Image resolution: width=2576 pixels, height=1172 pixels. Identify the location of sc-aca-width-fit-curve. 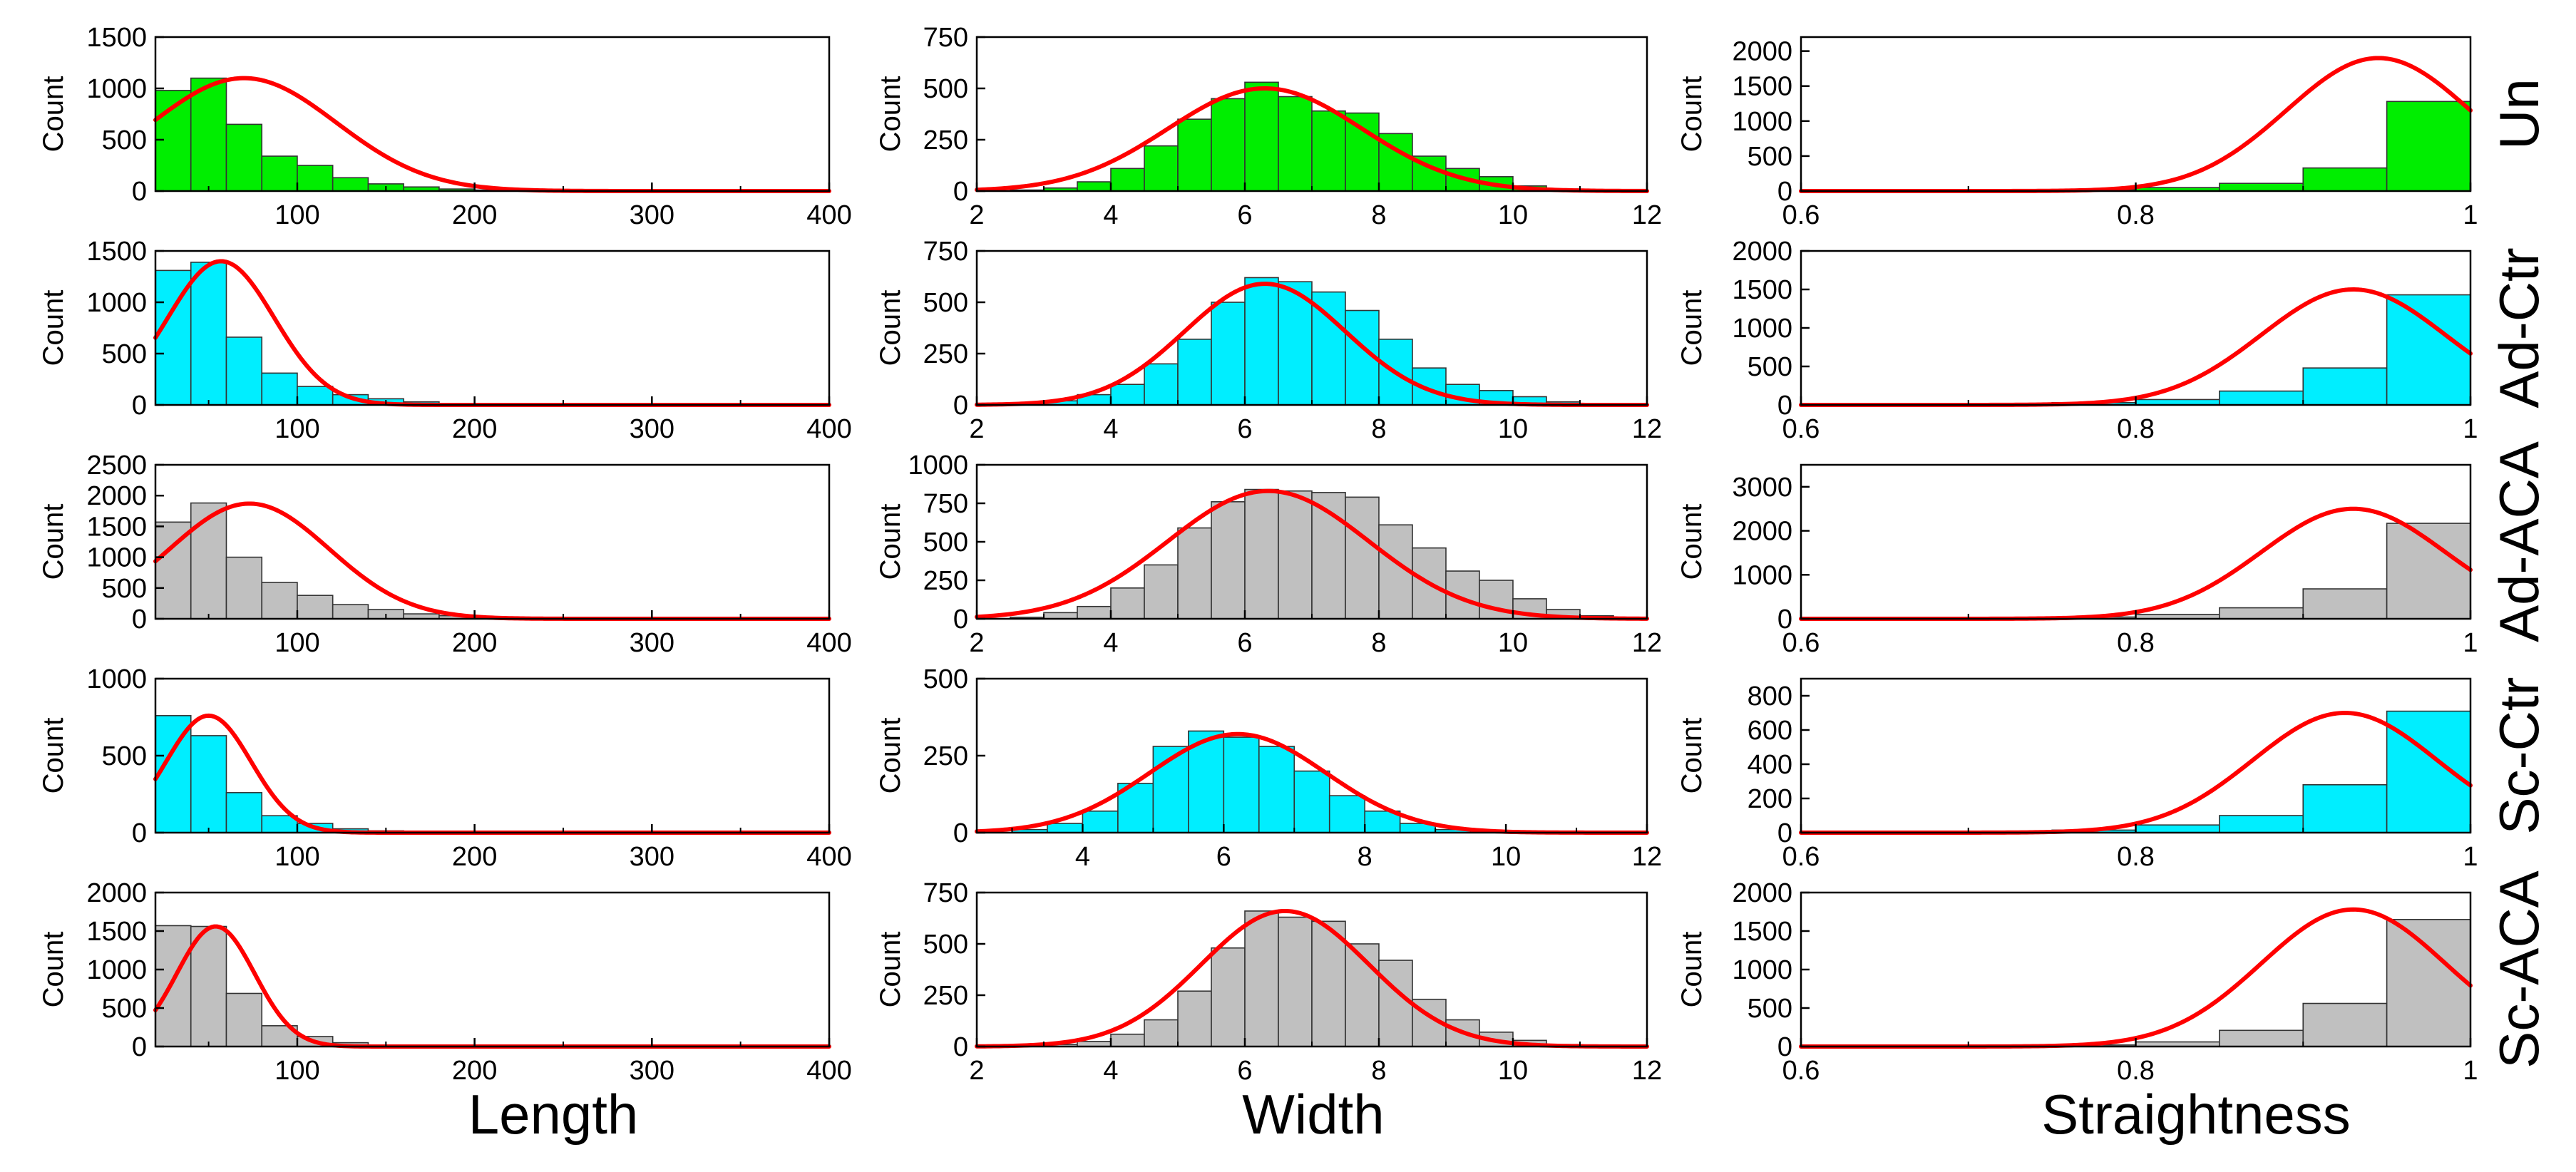
(1312, 978).